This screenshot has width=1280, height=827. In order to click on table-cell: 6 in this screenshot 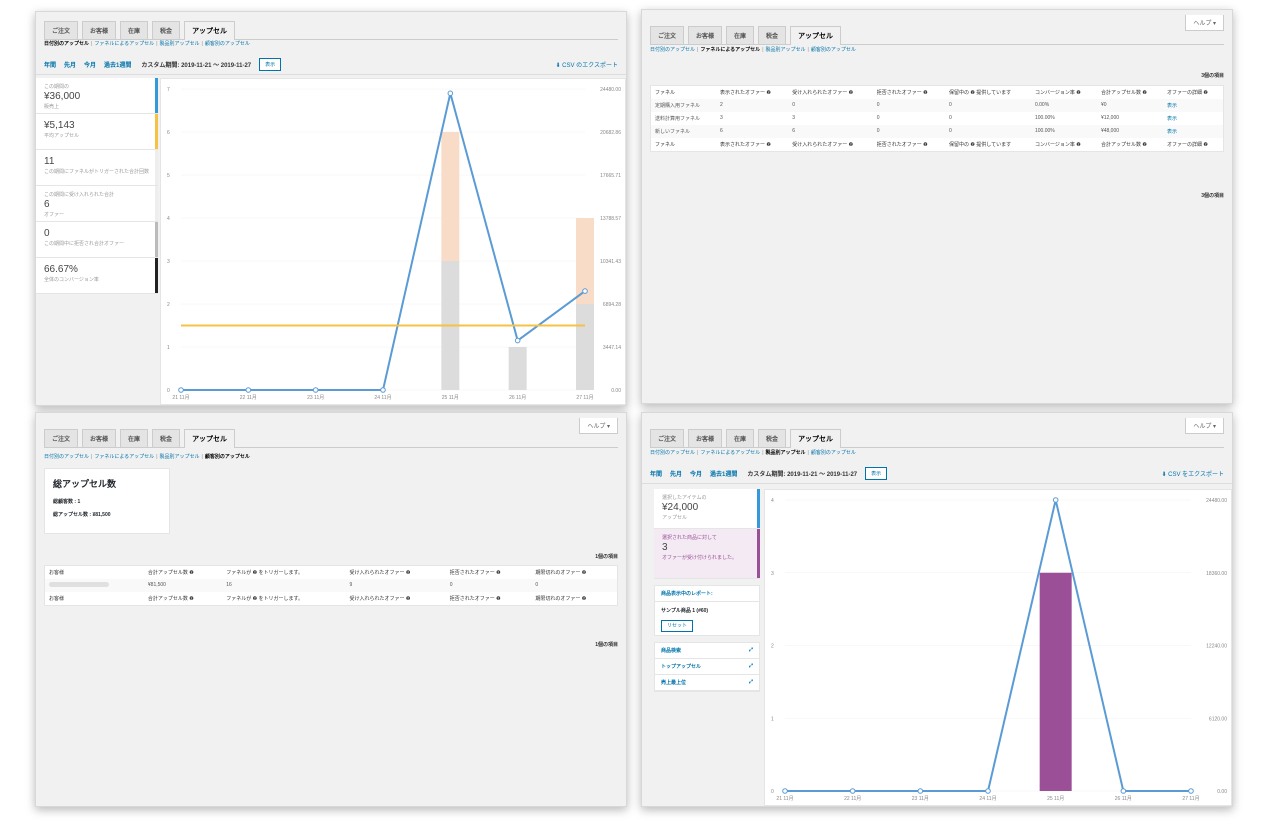, I will do `click(721, 131)`.